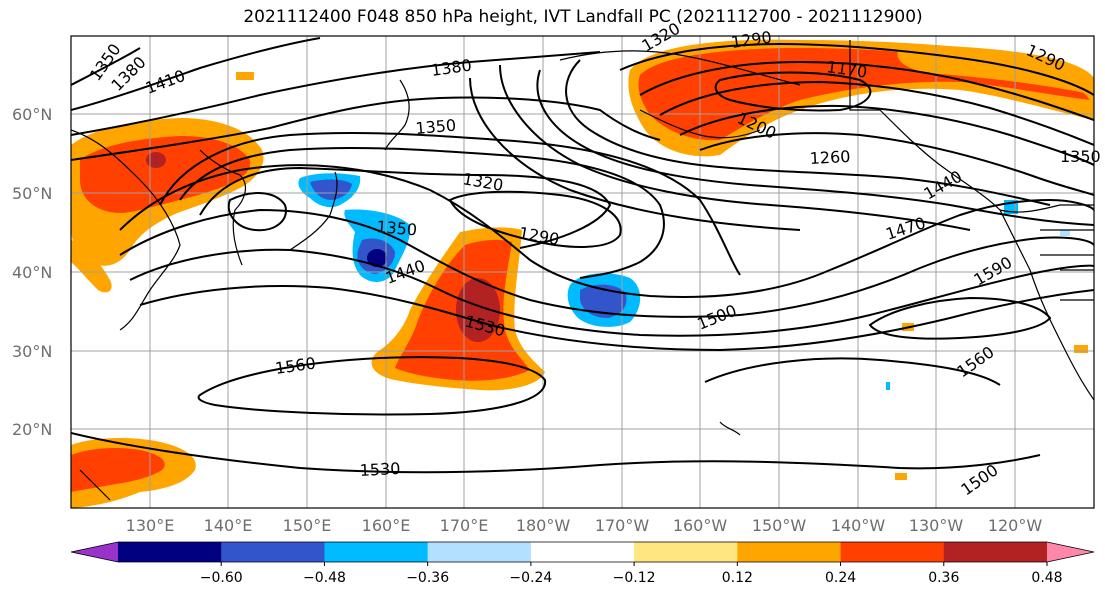 This screenshot has width=1105, height=601. What do you see at coordinates (228, 525) in the screenshot?
I see `lon-label: 140°E` at bounding box center [228, 525].